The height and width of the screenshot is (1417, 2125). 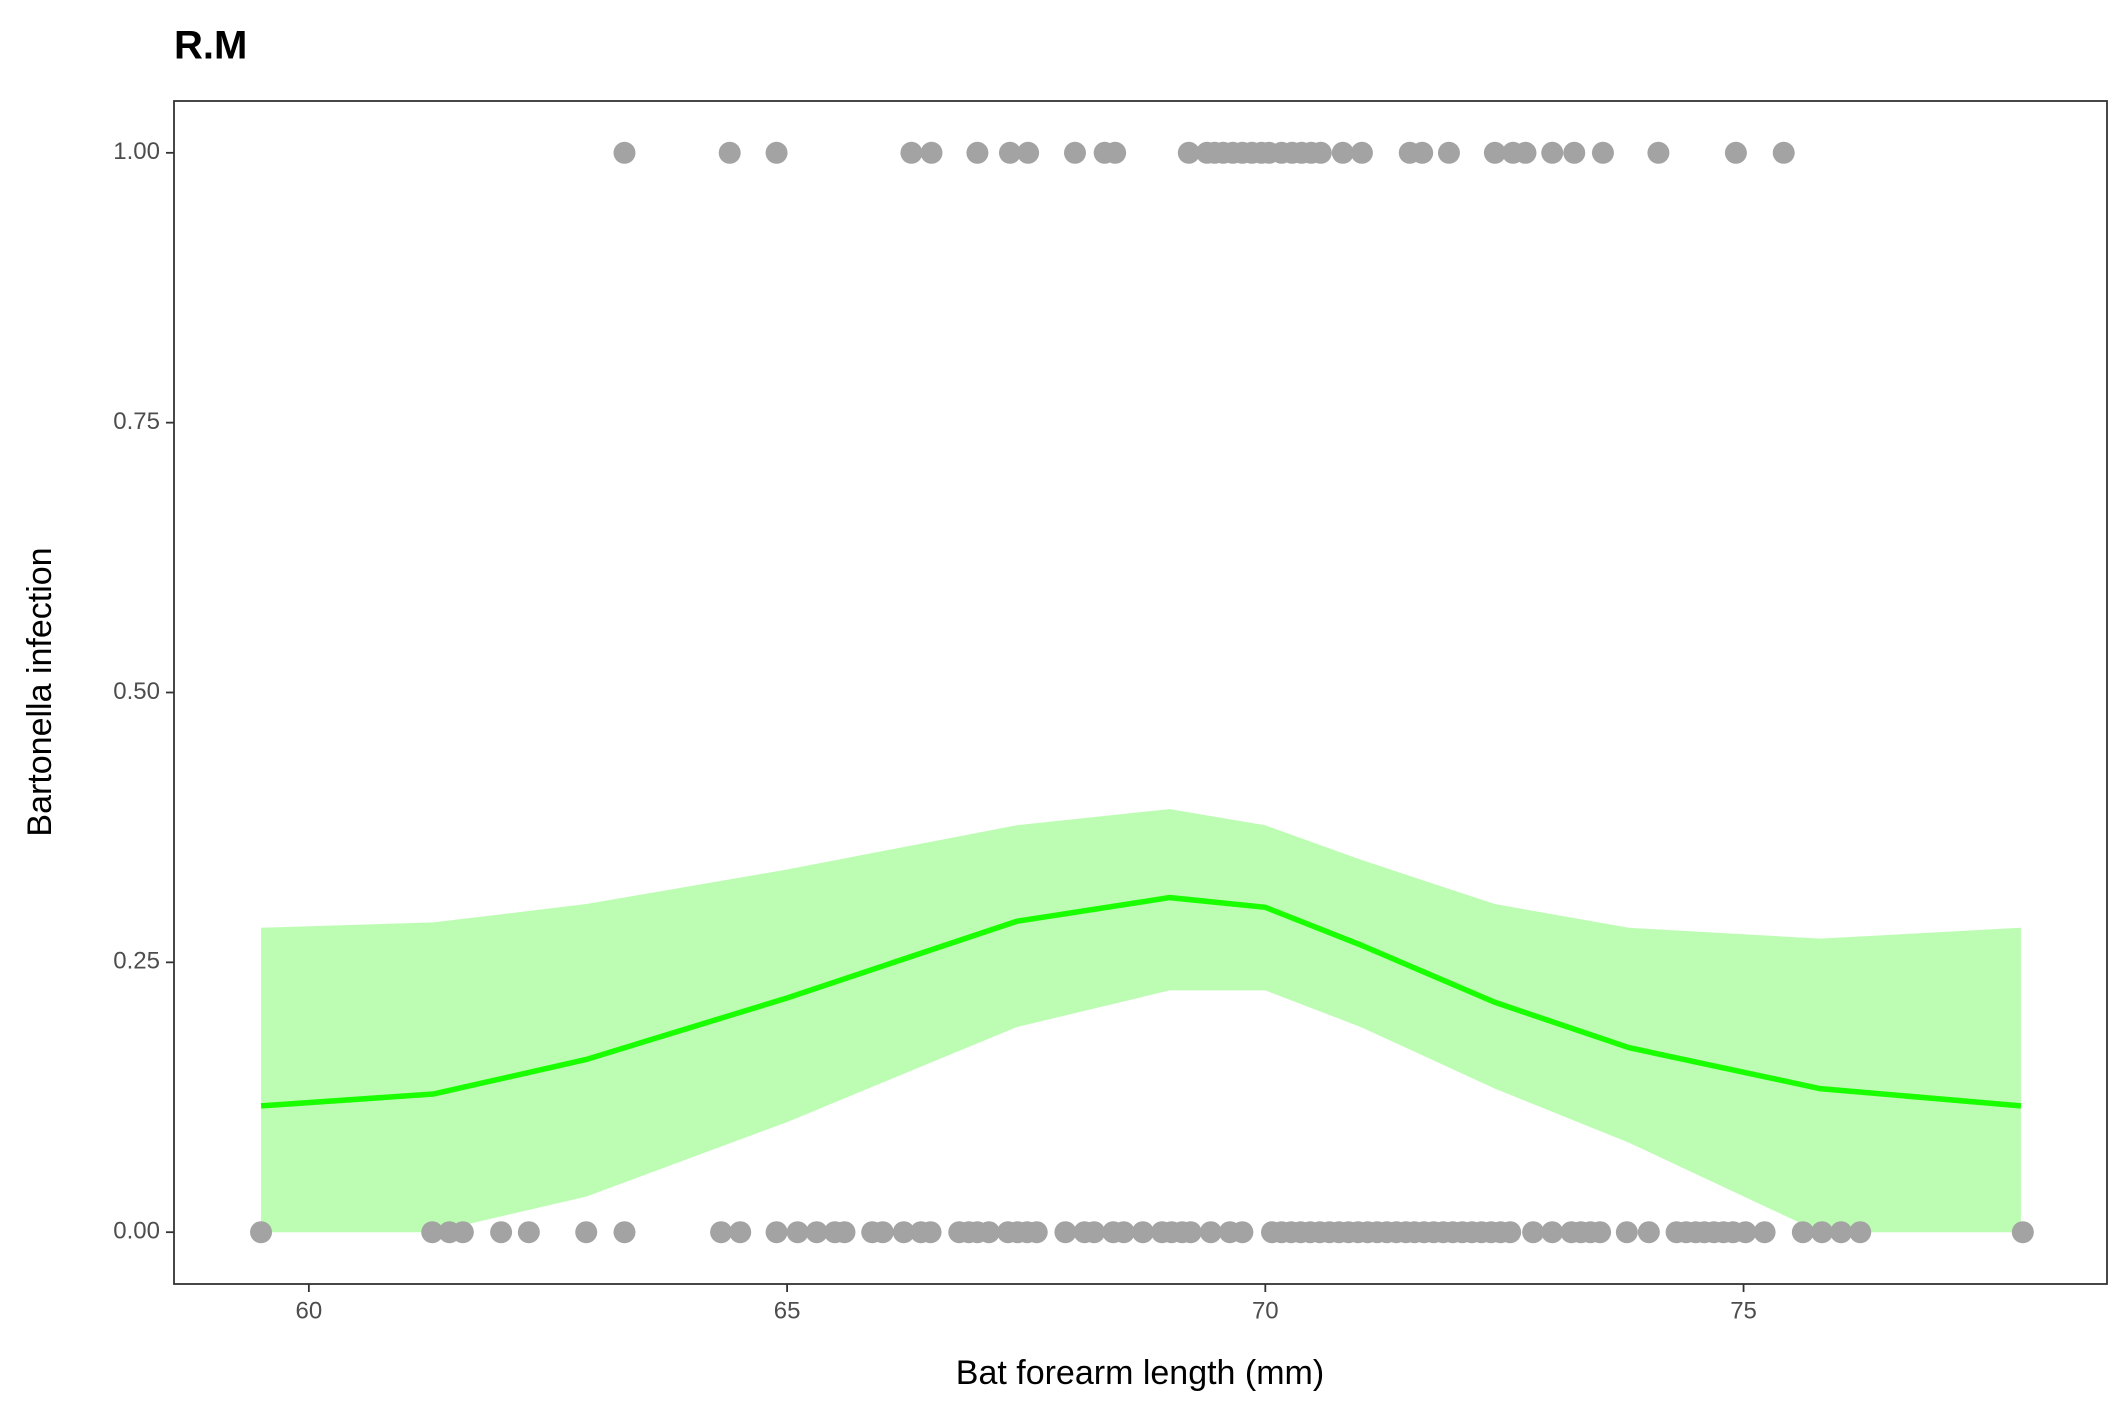 What do you see at coordinates (136, 961) in the screenshot?
I see `y-tick-label: 0.25` at bounding box center [136, 961].